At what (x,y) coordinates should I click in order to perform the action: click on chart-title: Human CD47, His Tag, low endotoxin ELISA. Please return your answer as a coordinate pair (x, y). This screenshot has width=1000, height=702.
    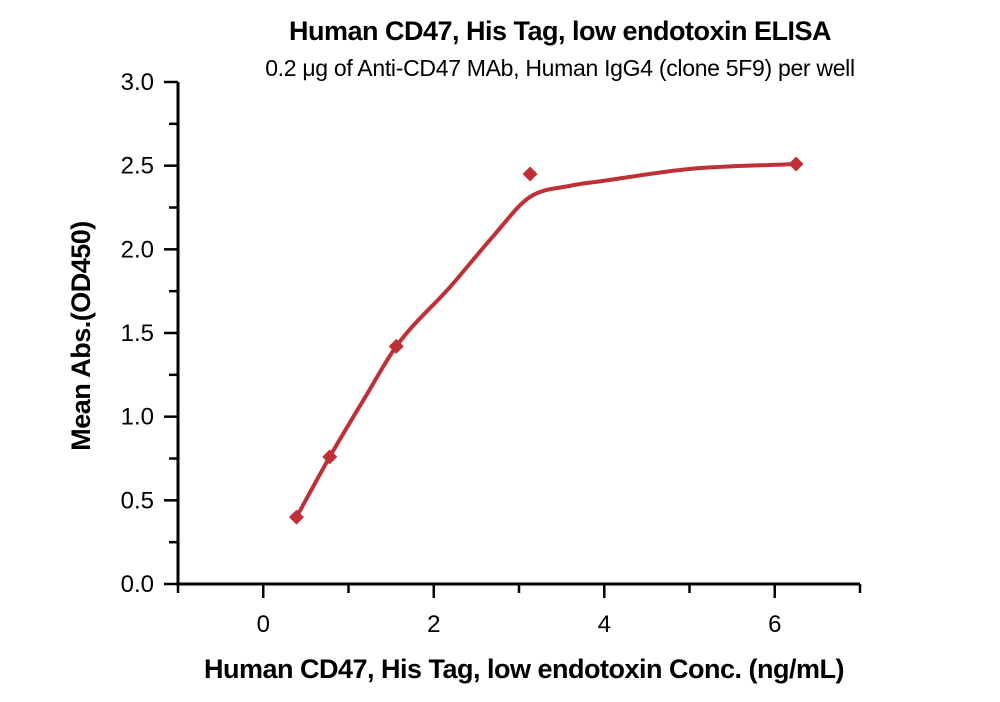
    Looking at the image, I should click on (560, 31).